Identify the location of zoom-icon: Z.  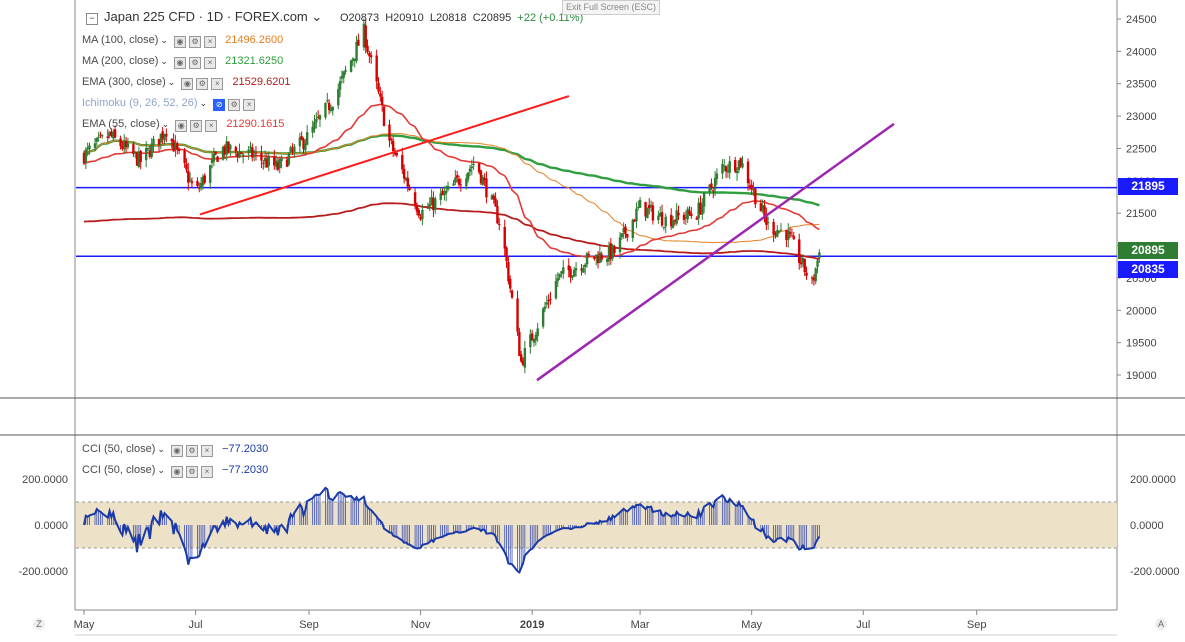
(39, 624).